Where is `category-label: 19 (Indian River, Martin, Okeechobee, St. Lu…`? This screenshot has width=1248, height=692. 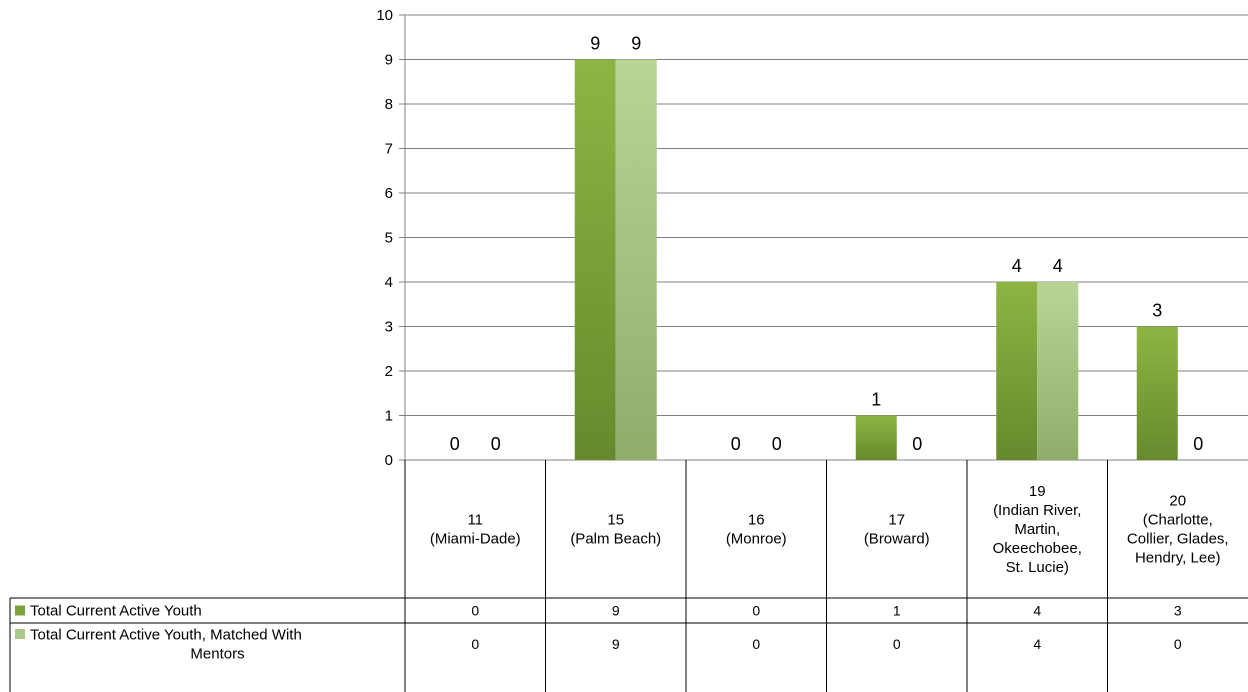 category-label: 19 (Indian River, Martin, Okeechobee, St. Lu… is located at coordinates (1037, 529).